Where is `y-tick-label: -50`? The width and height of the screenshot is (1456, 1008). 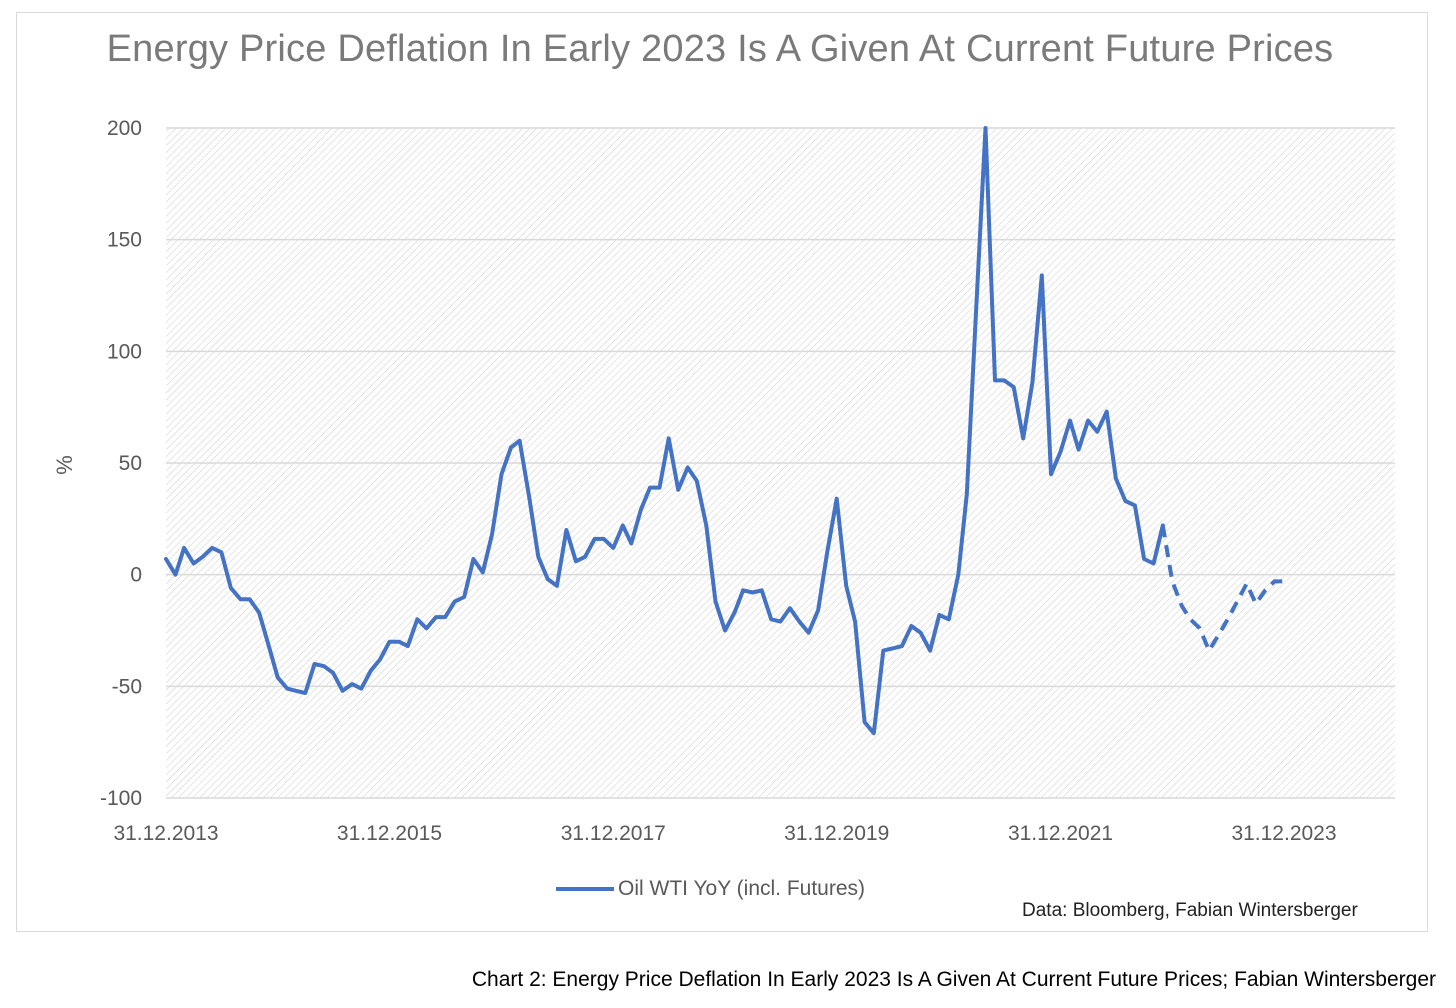
y-tick-label: -50 is located at coordinates (127, 686).